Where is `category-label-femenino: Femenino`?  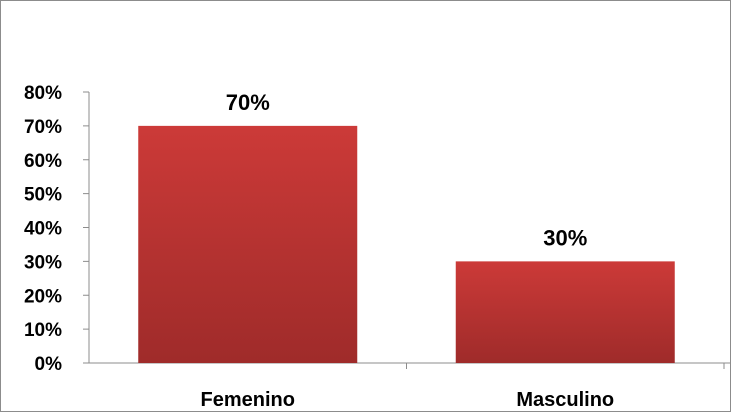
category-label-femenino: Femenino is located at coordinates (248, 400).